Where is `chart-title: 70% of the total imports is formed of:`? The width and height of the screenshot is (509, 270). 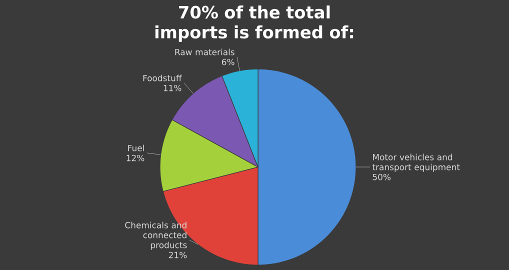
chart-title: 70% of the total imports is formed of: is located at coordinates (254, 24).